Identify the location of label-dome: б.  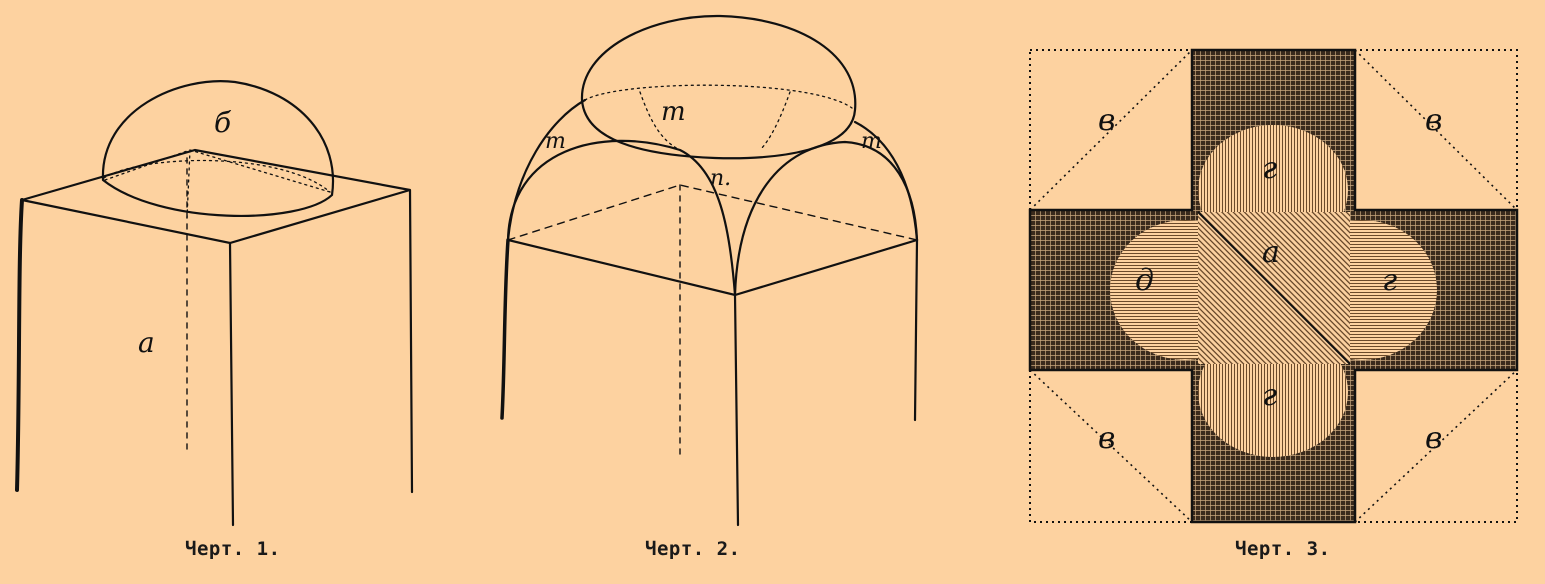
(223, 122).